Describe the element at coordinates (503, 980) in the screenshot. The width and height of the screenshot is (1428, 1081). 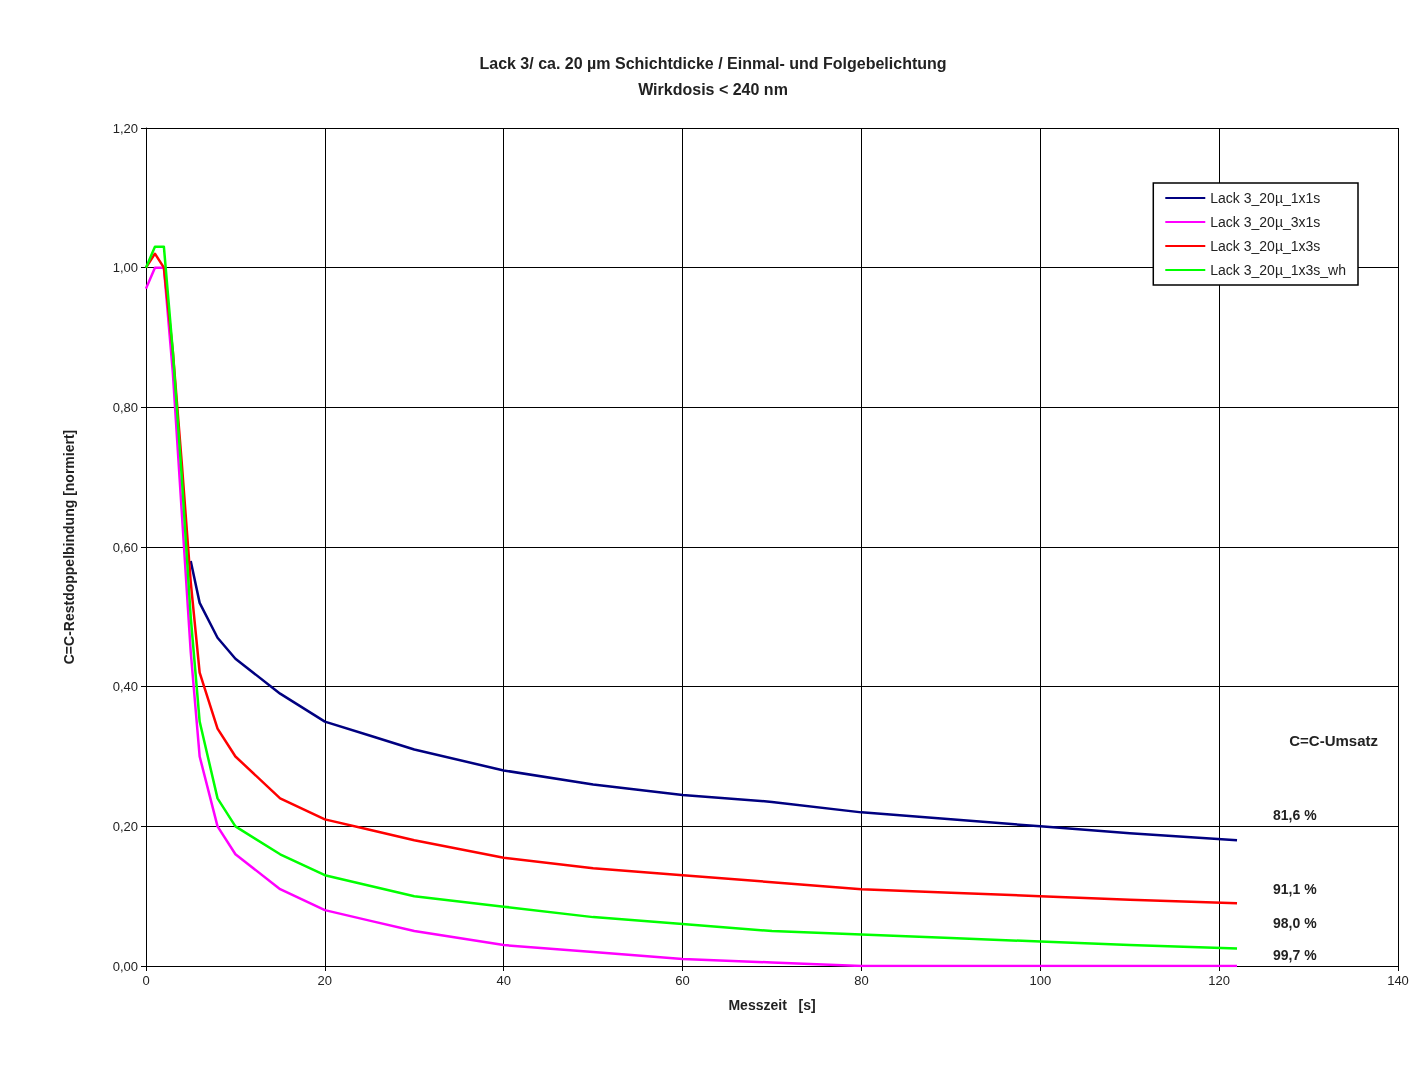
I see `x-tick-label: 40` at that location.